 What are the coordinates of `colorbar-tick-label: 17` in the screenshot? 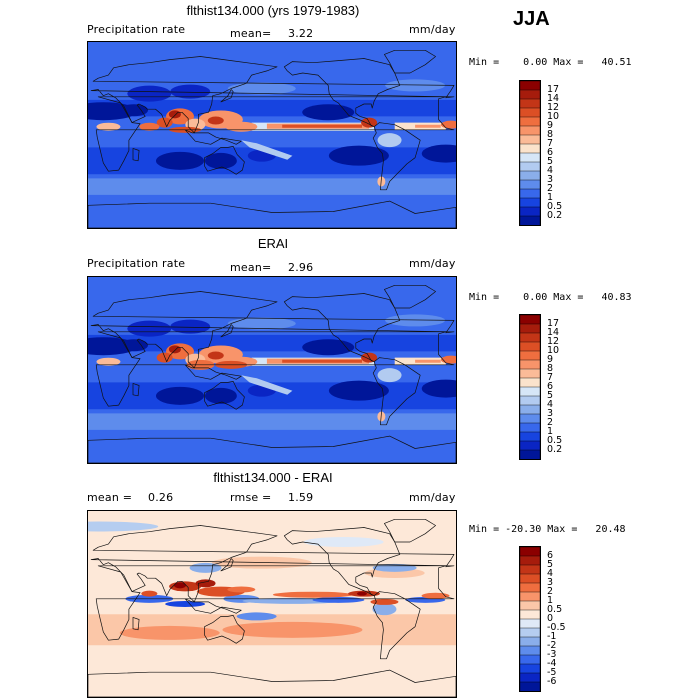 It's located at (553, 89).